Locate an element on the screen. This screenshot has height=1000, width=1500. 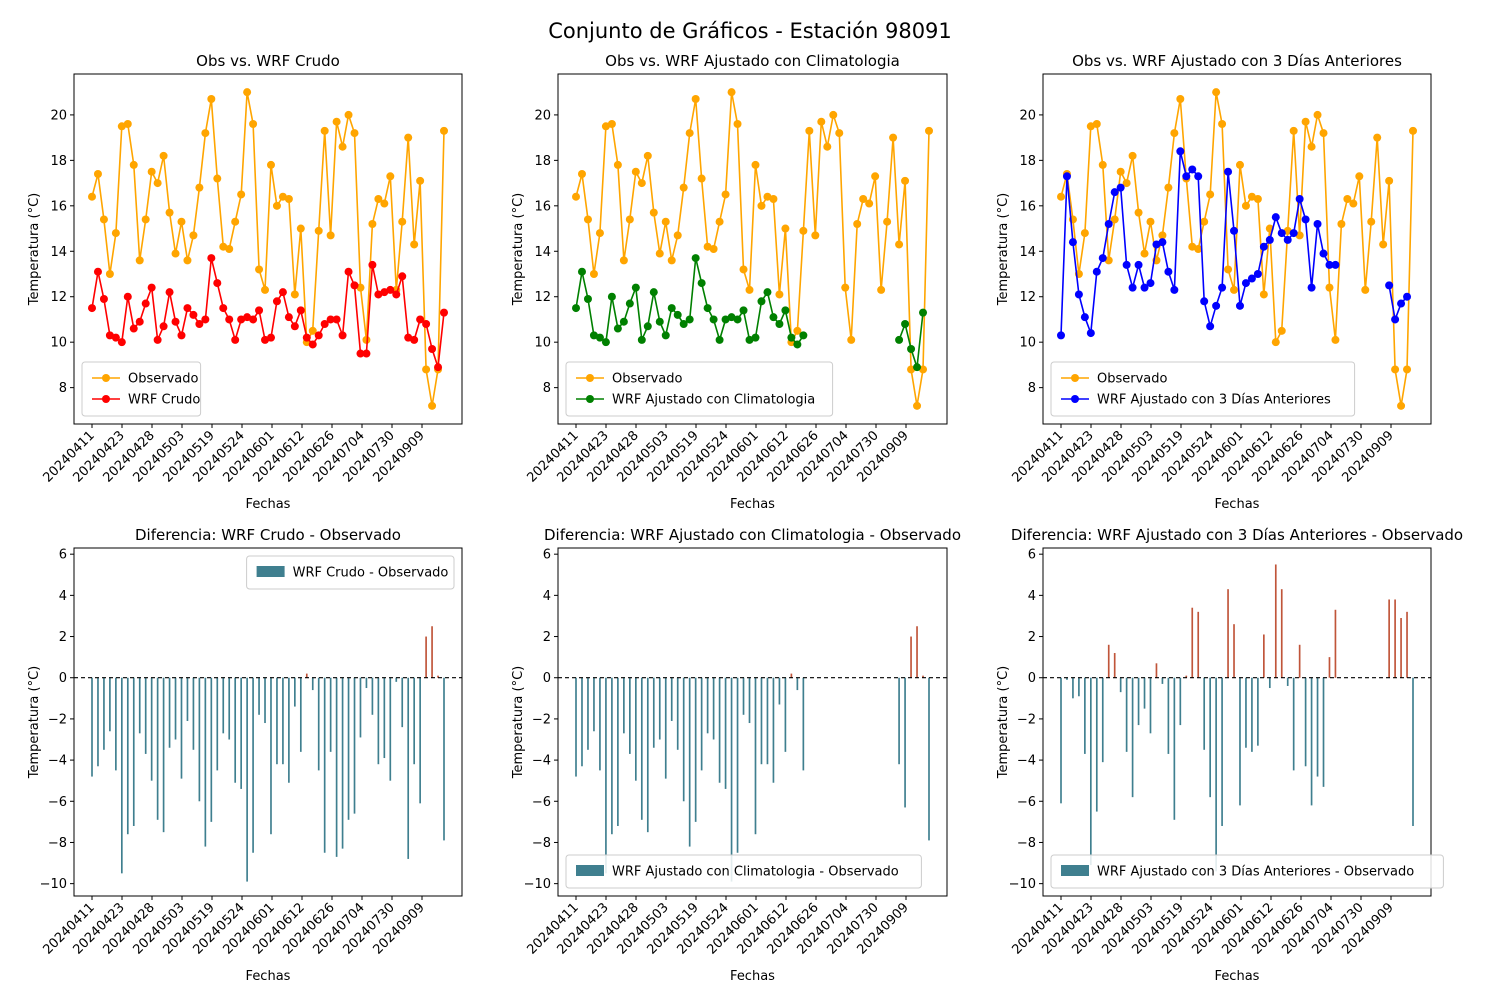
legend-label: WRF Crudo - Observado is located at coordinates (371, 573).